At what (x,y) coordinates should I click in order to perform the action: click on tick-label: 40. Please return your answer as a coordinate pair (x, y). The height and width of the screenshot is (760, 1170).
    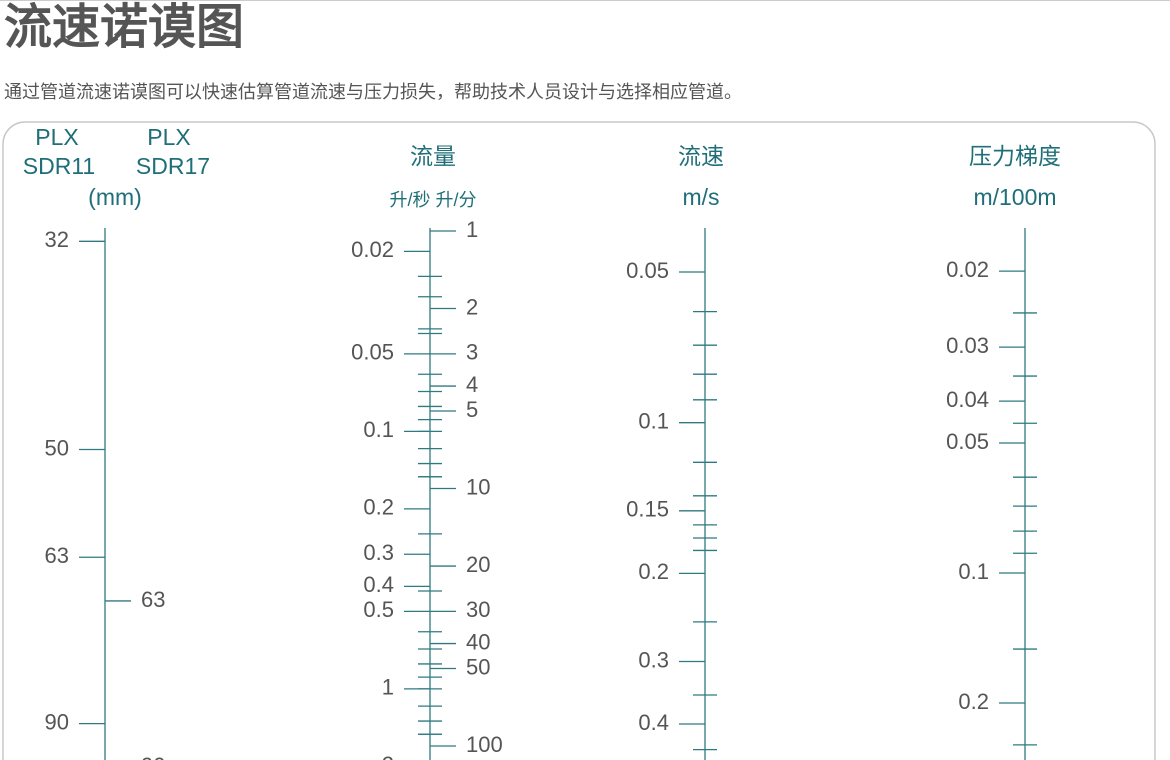
    Looking at the image, I should click on (478, 641).